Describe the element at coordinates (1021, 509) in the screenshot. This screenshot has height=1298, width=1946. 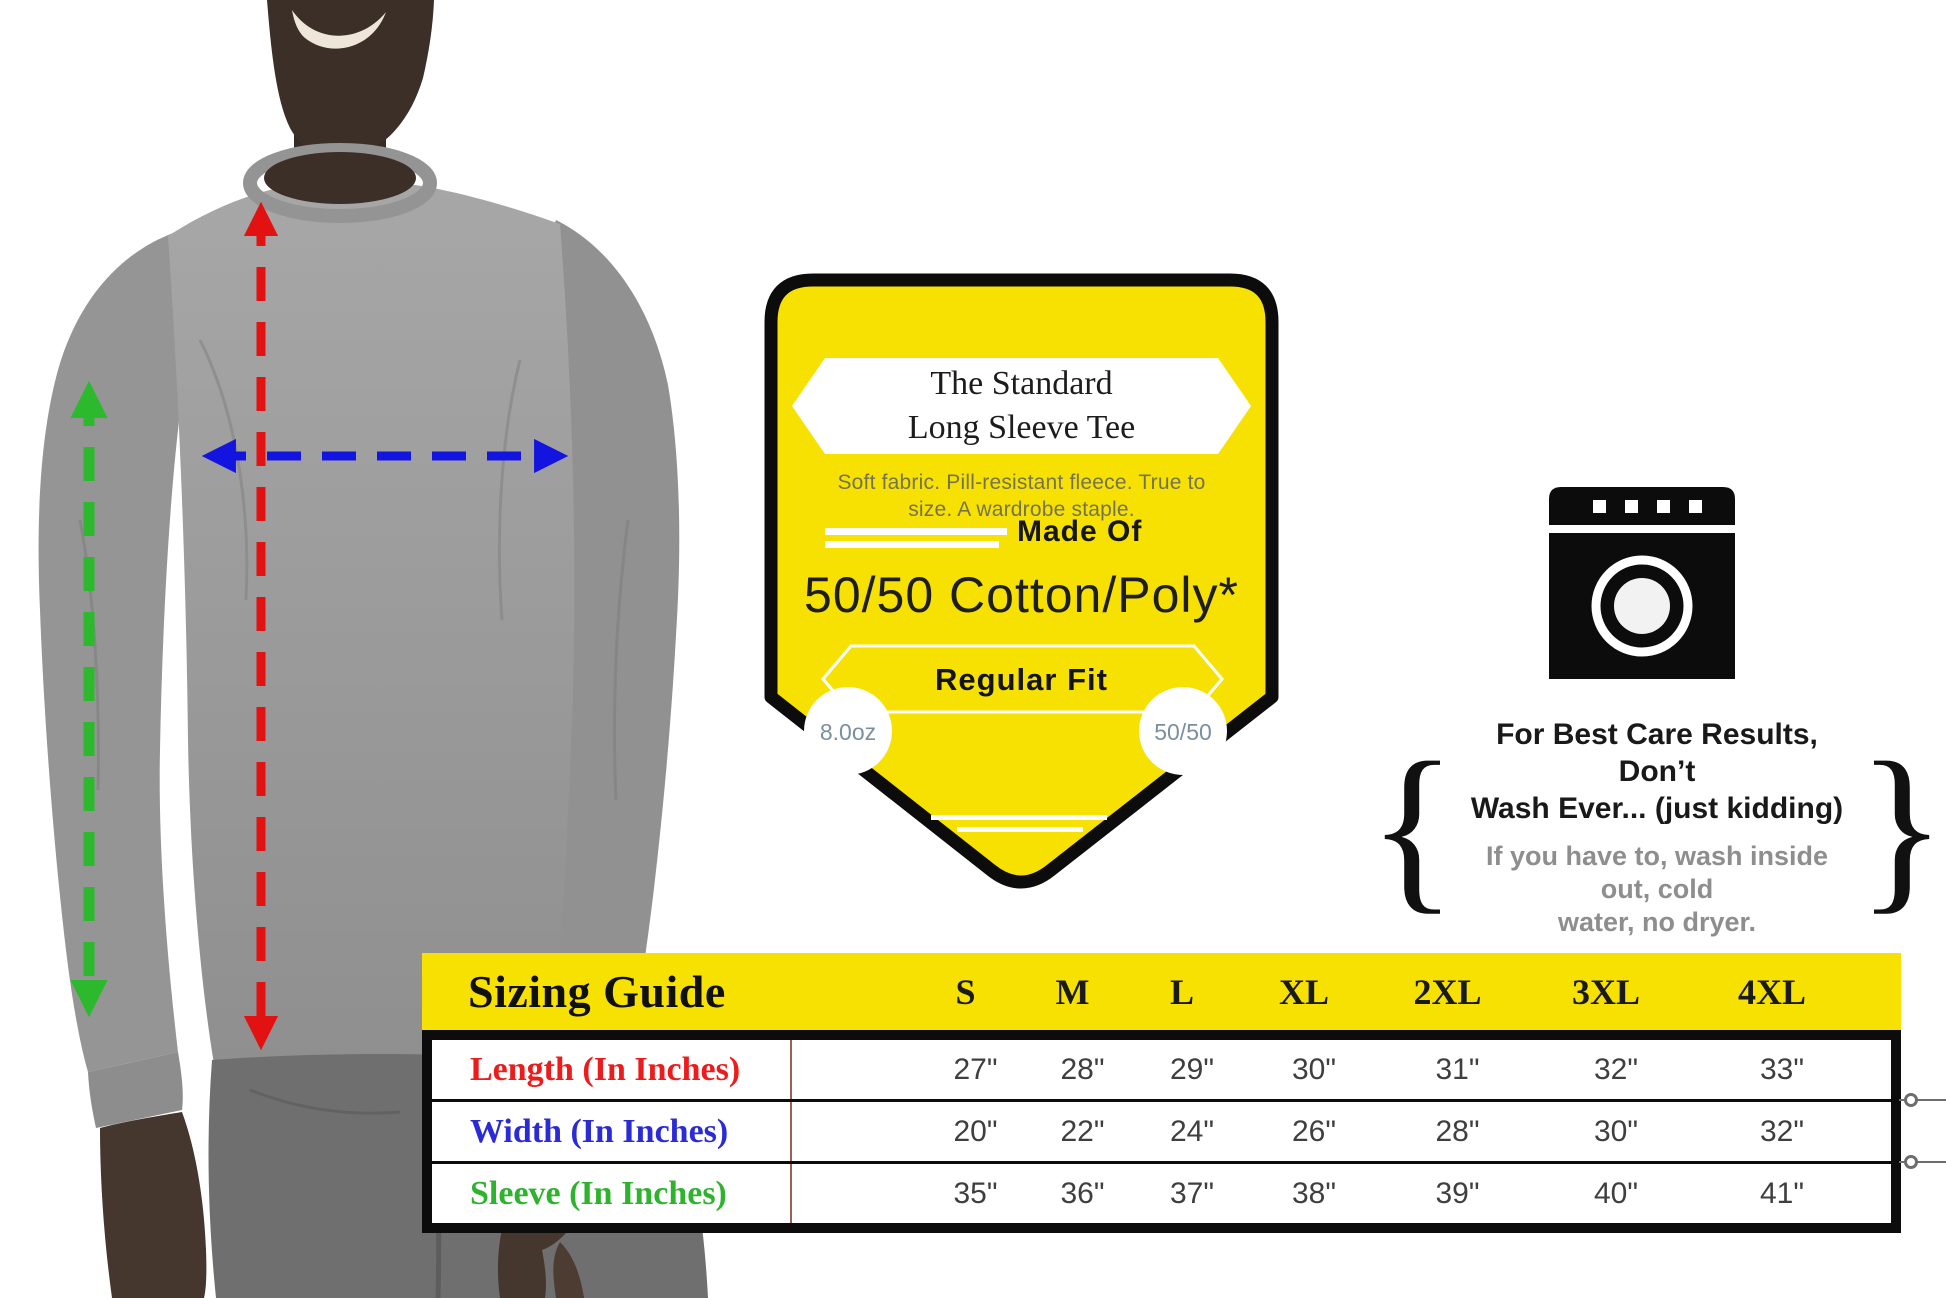
I see `badge-tagline-line2: size. A wardrobe staple.` at that location.